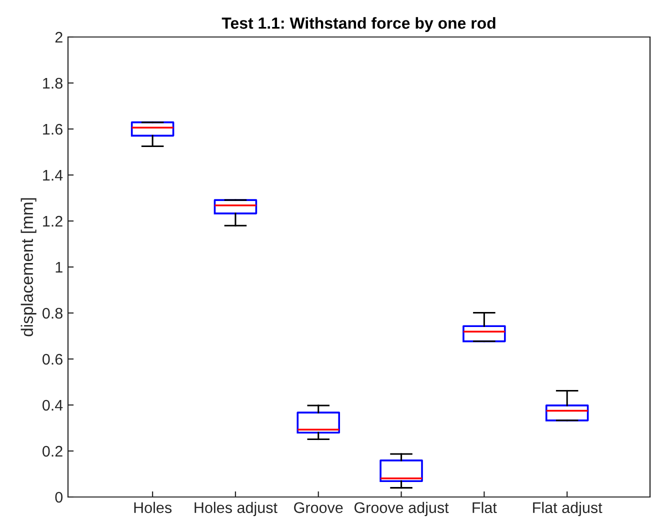 Image resolution: width=651 pixels, height=530 pixels. I want to click on y-tick-label: 2, so click(58, 37).